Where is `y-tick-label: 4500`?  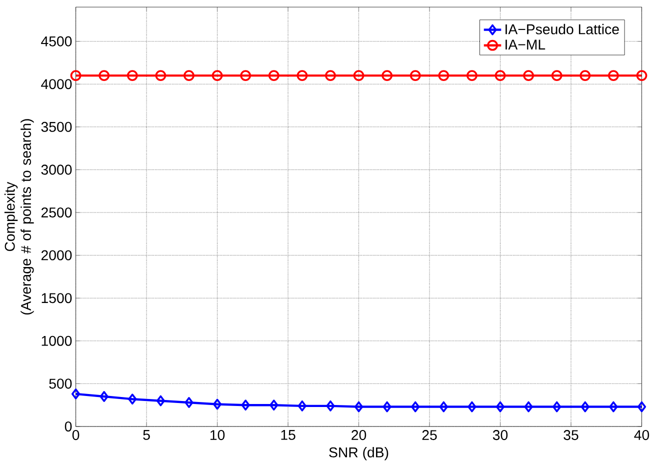 y-tick-label: 4500 is located at coordinates (56, 41).